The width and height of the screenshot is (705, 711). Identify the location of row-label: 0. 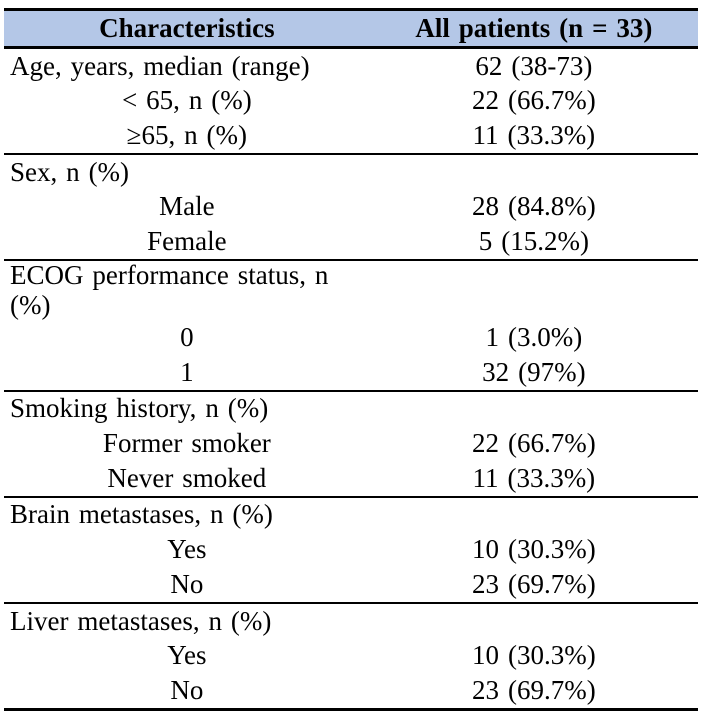
(187, 337).